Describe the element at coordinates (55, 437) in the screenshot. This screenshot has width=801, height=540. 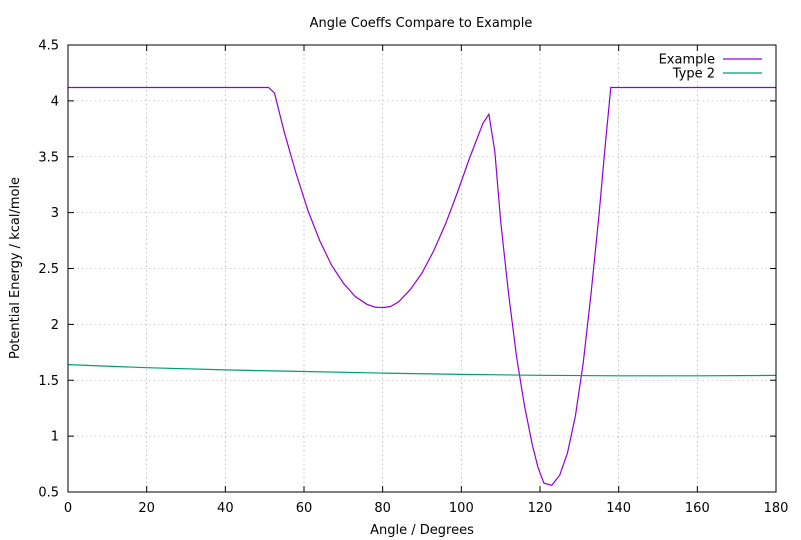
I see `y-tick-label: 1` at that location.